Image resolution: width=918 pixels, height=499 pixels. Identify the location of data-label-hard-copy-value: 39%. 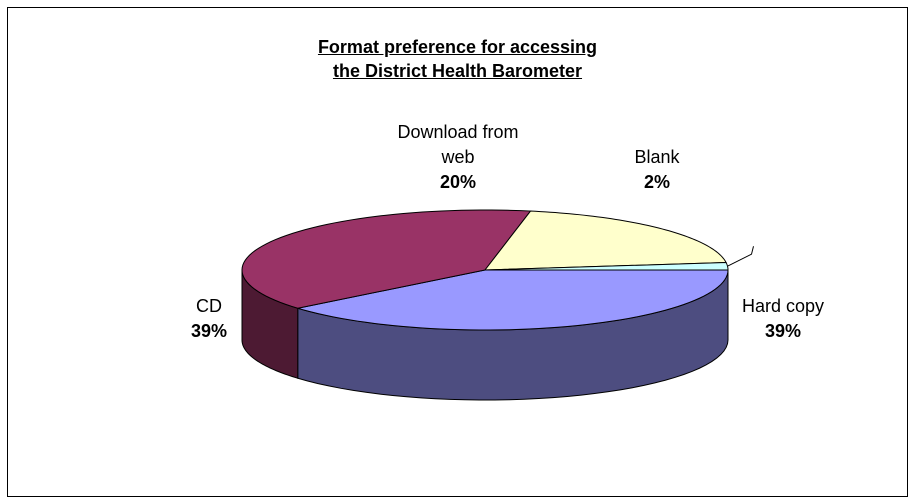
(783, 331).